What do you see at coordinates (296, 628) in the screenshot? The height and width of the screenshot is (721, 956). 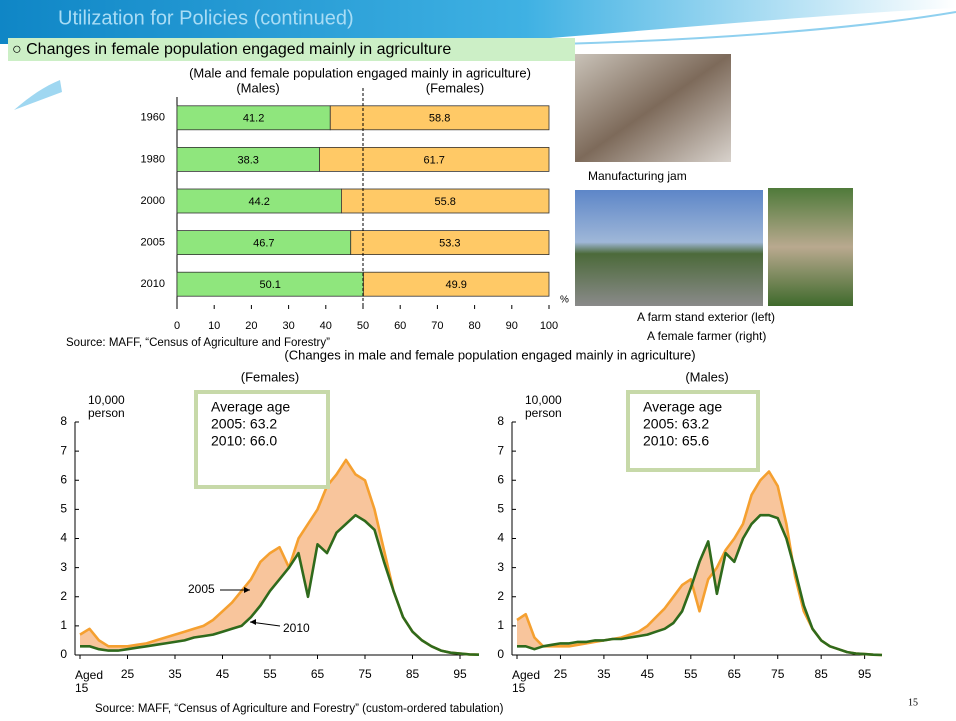 I see `series-label: 2010` at bounding box center [296, 628].